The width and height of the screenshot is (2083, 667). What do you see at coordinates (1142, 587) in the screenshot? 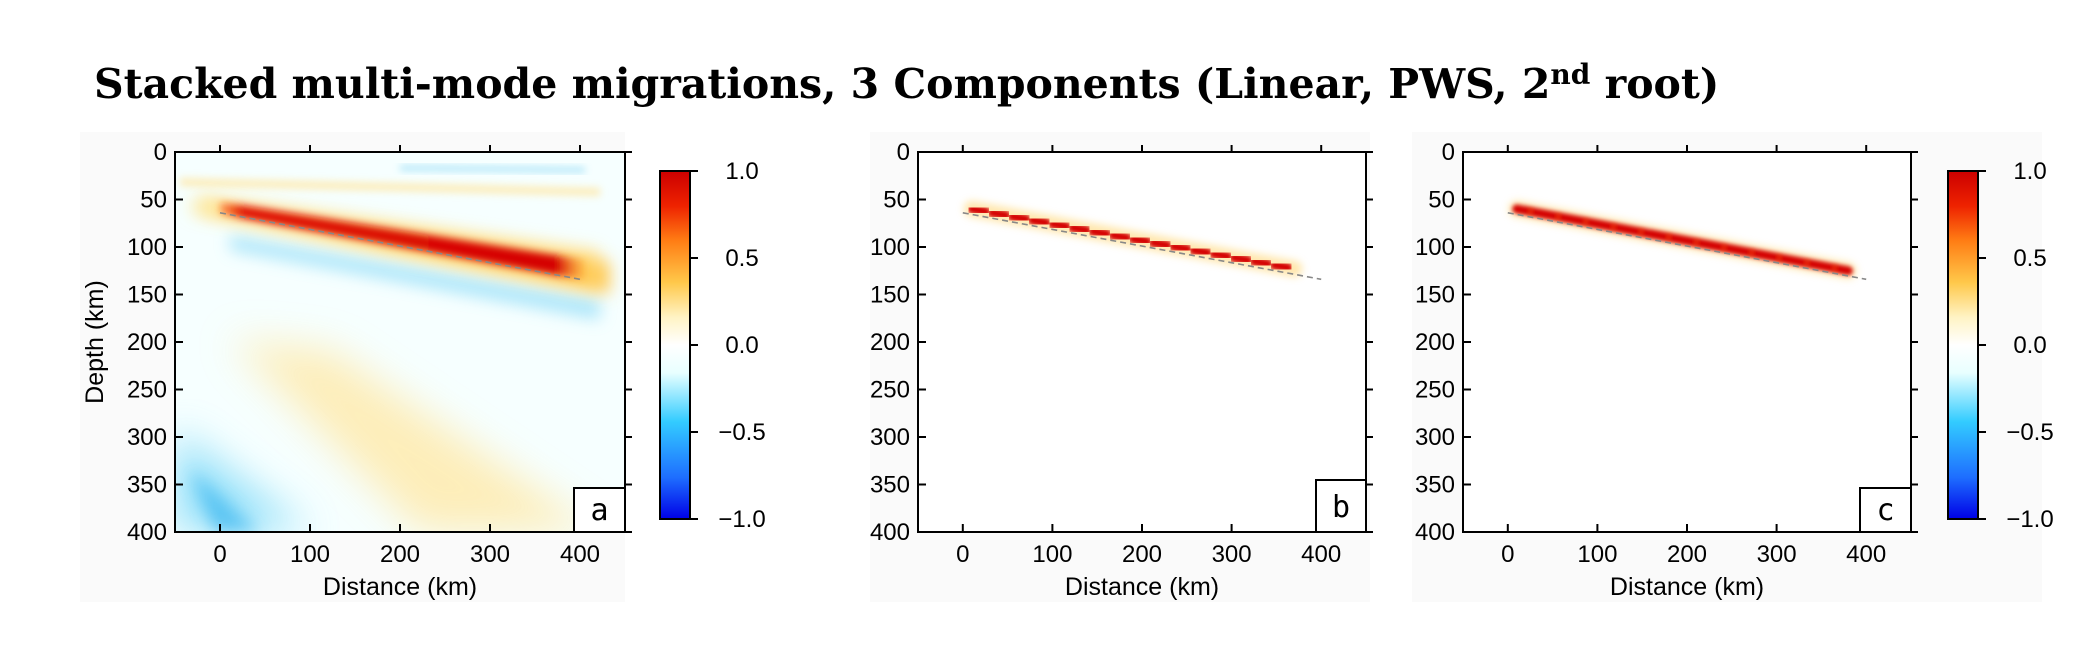
I see `panel-b-xlabel: Distance (km)` at bounding box center [1142, 587].